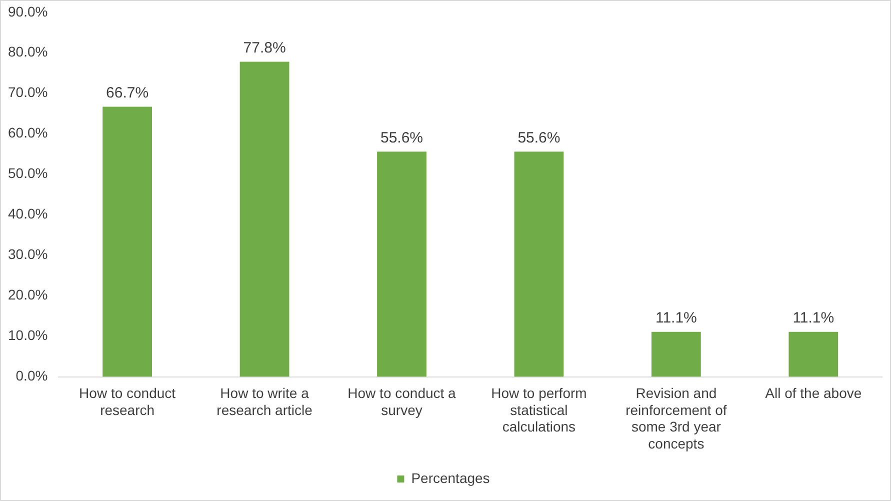  Describe the element at coordinates (28, 214) in the screenshot. I see `y-tick-label: 40.0%` at that location.